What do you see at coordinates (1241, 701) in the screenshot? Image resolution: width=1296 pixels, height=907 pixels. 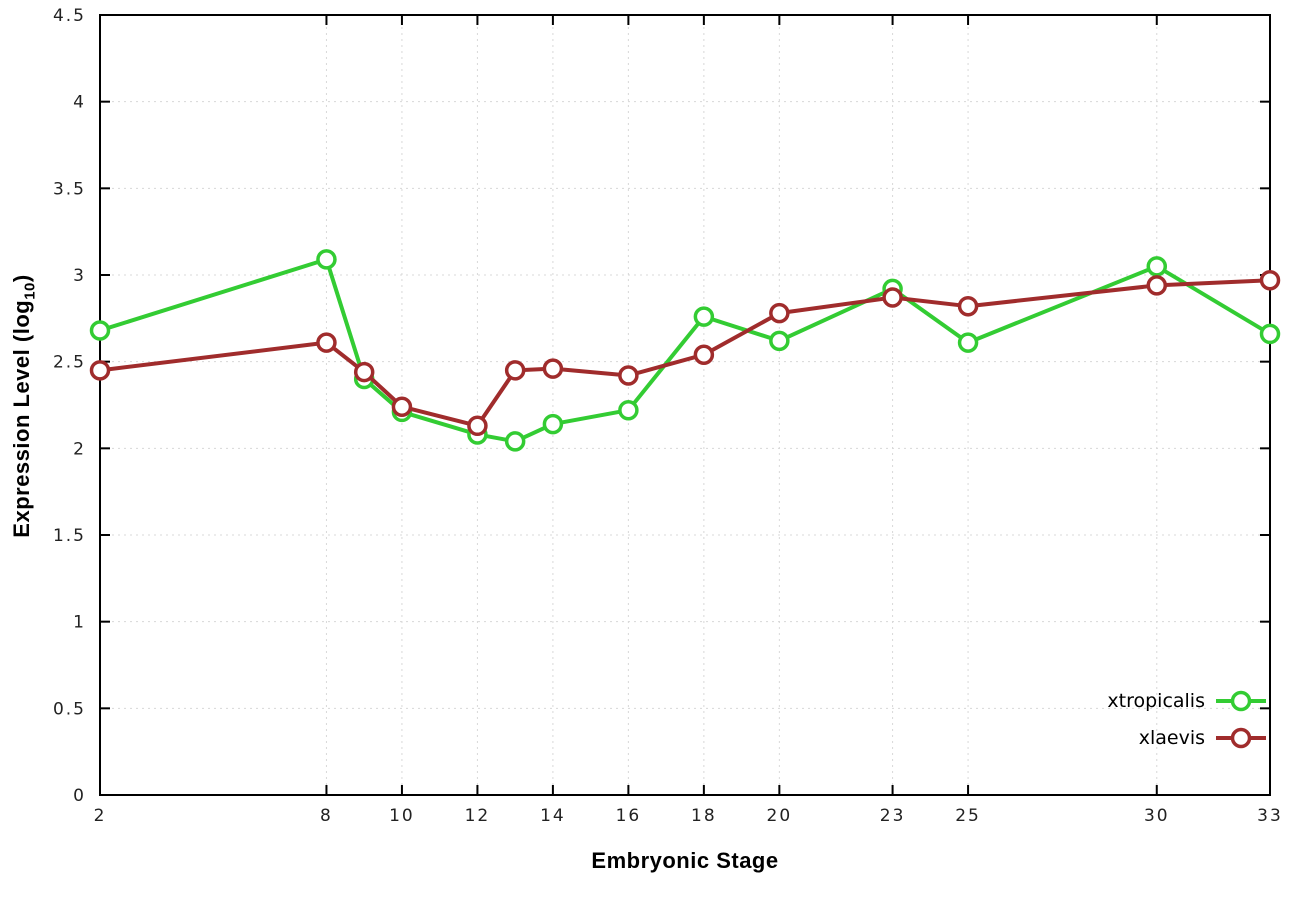 I see `legend-marker-xtropicalis` at bounding box center [1241, 701].